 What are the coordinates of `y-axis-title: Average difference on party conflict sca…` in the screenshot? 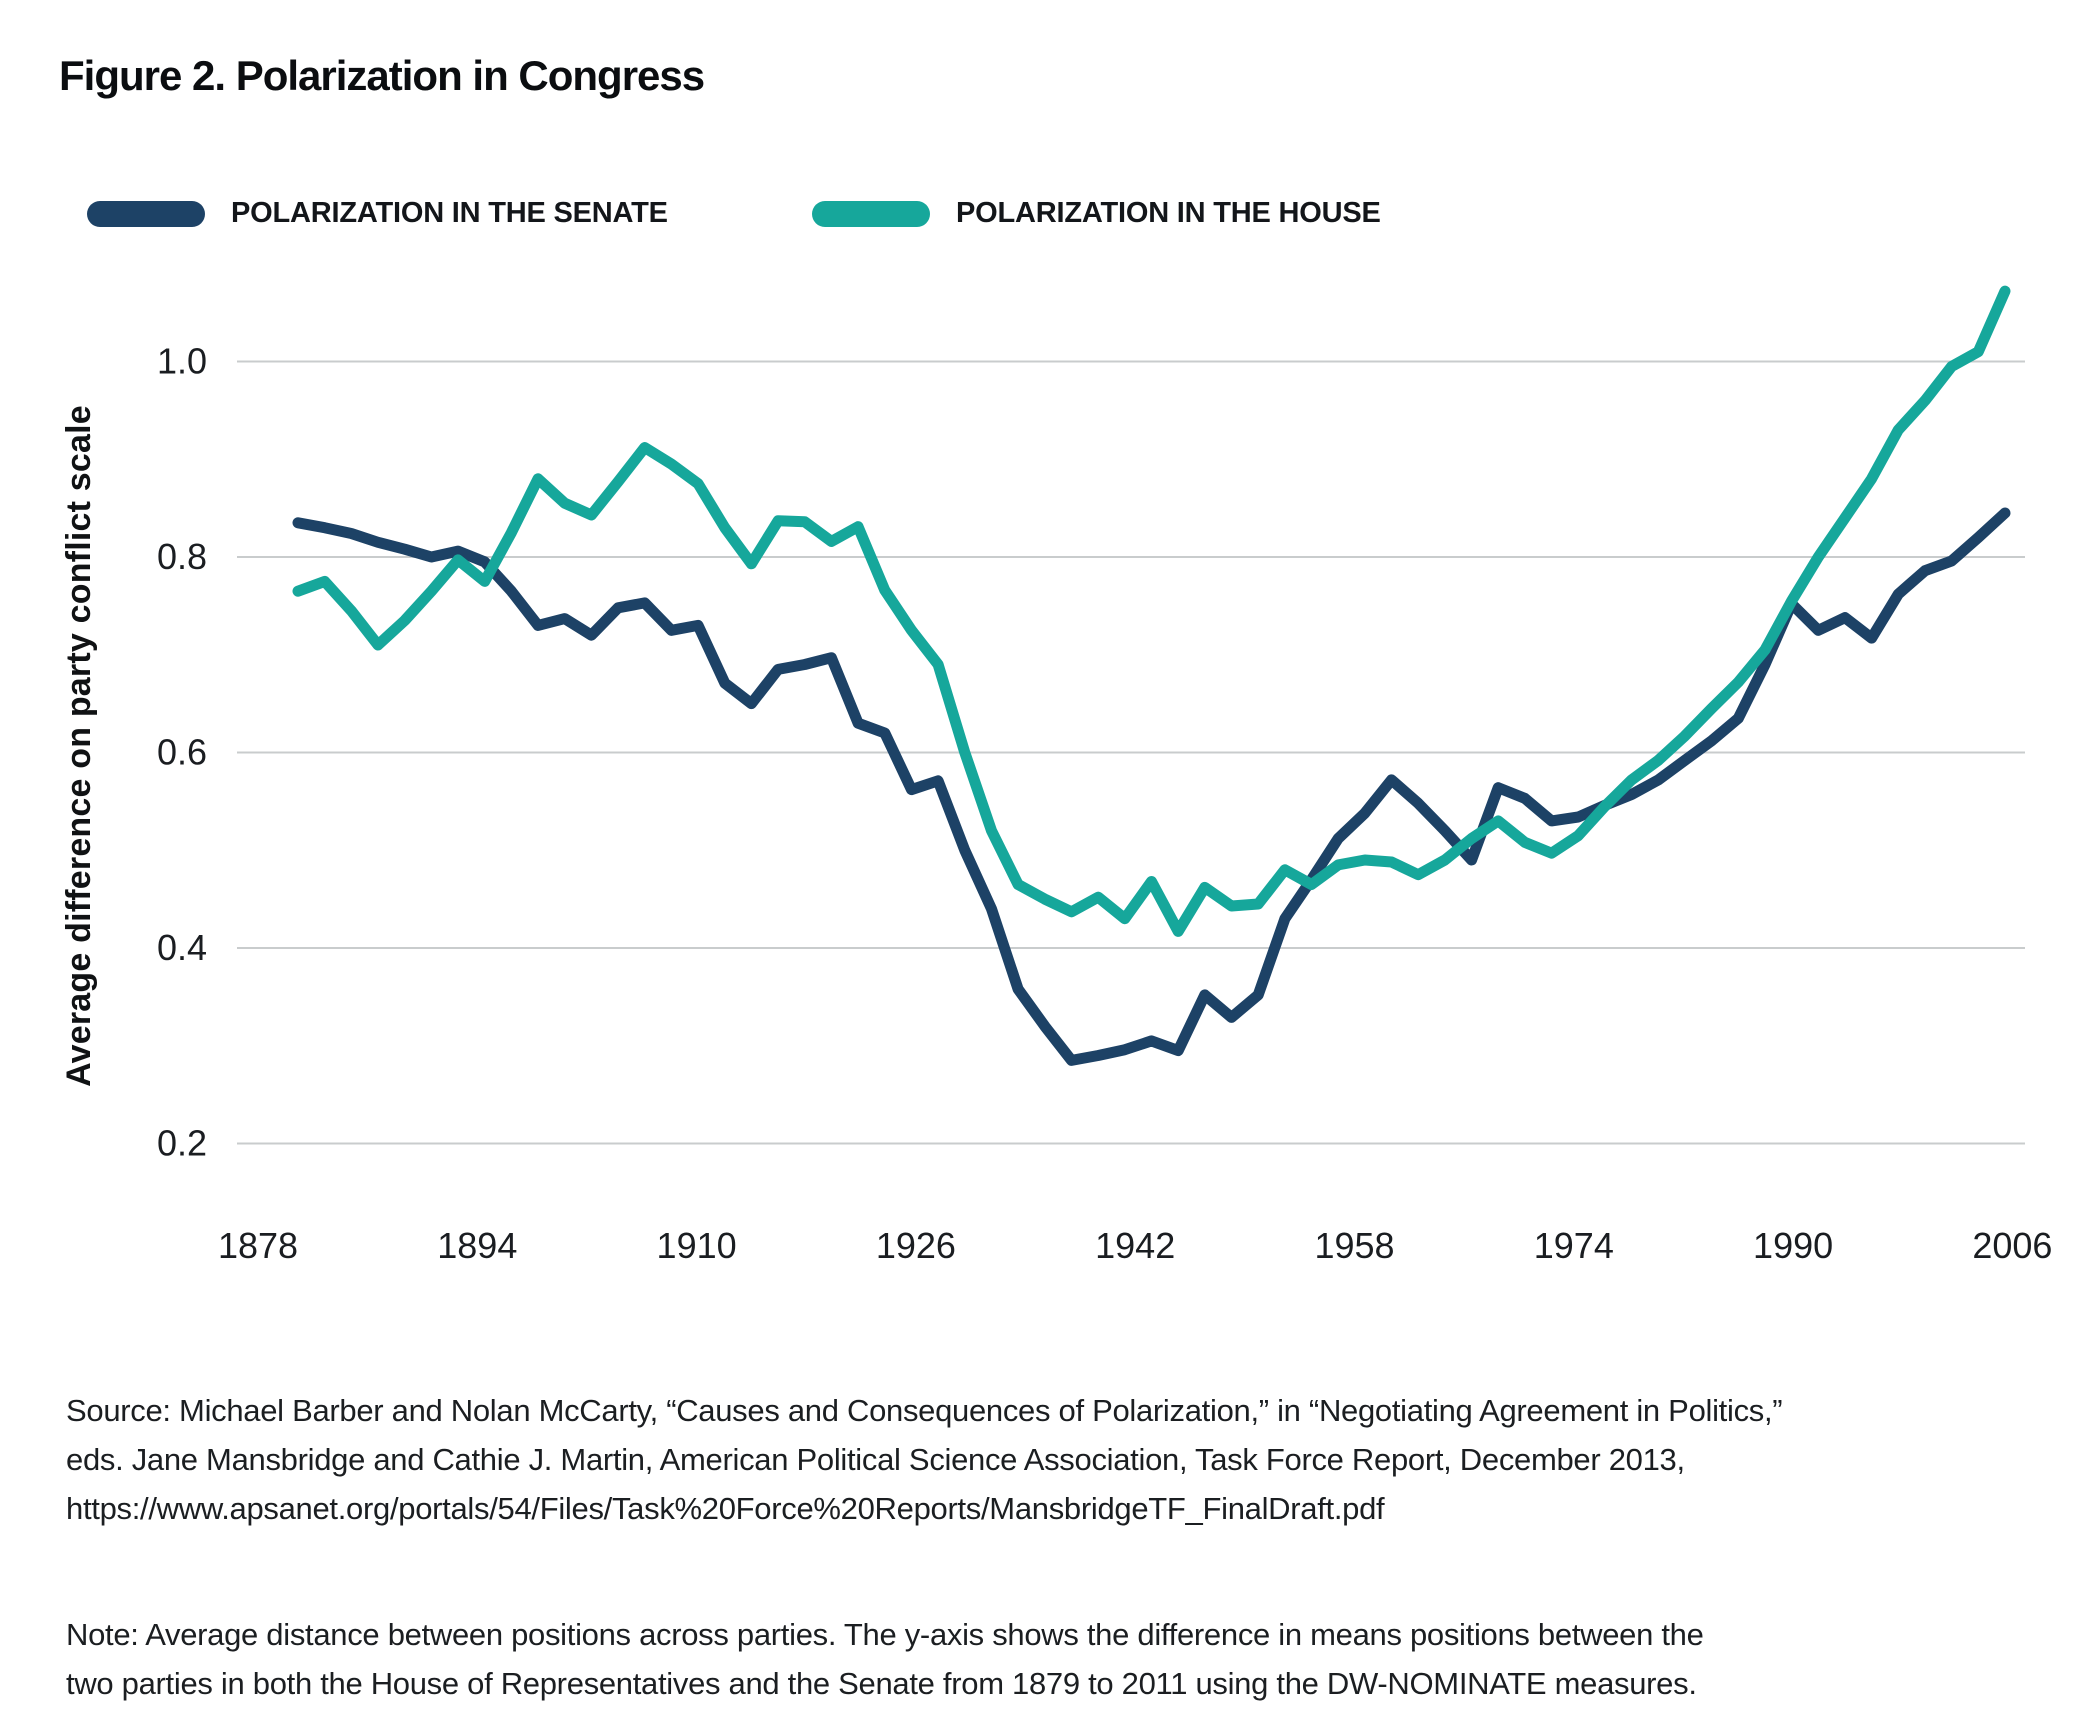 It's located at (79, 746).